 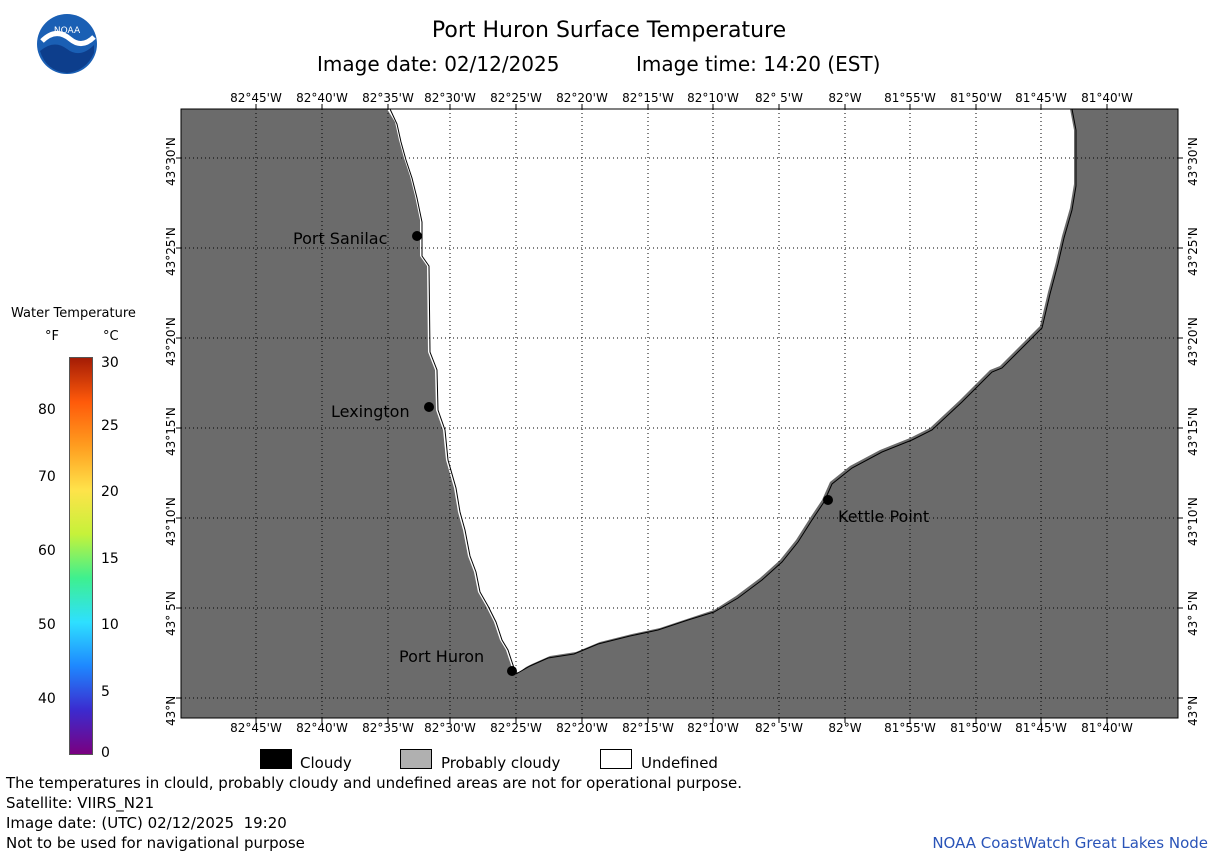 What do you see at coordinates (73, 313) in the screenshot?
I see `legend-title: Water Temperature` at bounding box center [73, 313].